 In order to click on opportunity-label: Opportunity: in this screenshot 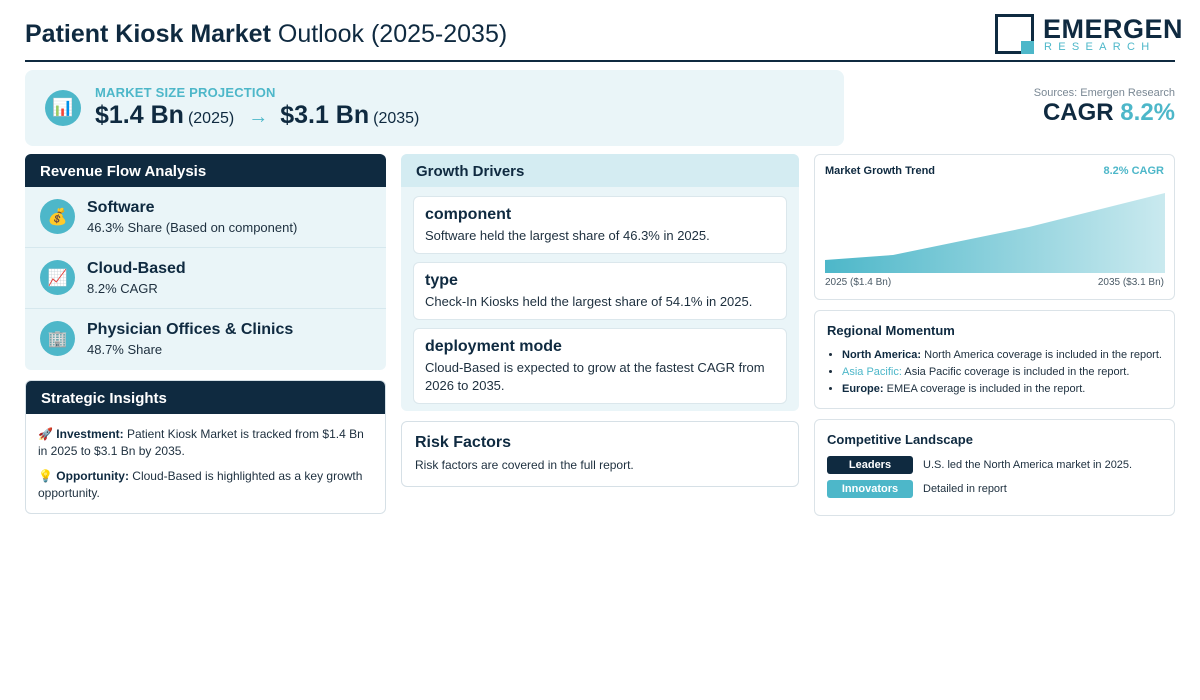, I will do `click(92, 476)`.